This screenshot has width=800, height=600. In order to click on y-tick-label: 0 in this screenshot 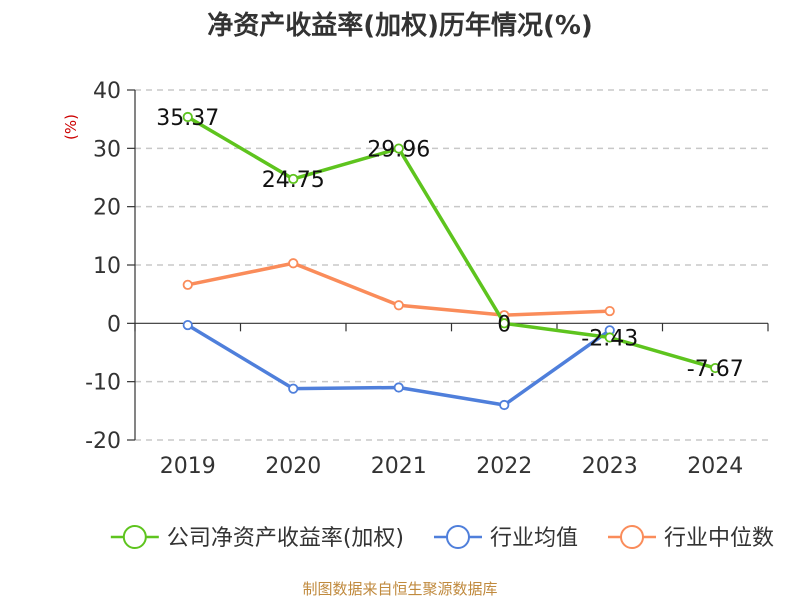, I will do `click(114, 324)`.